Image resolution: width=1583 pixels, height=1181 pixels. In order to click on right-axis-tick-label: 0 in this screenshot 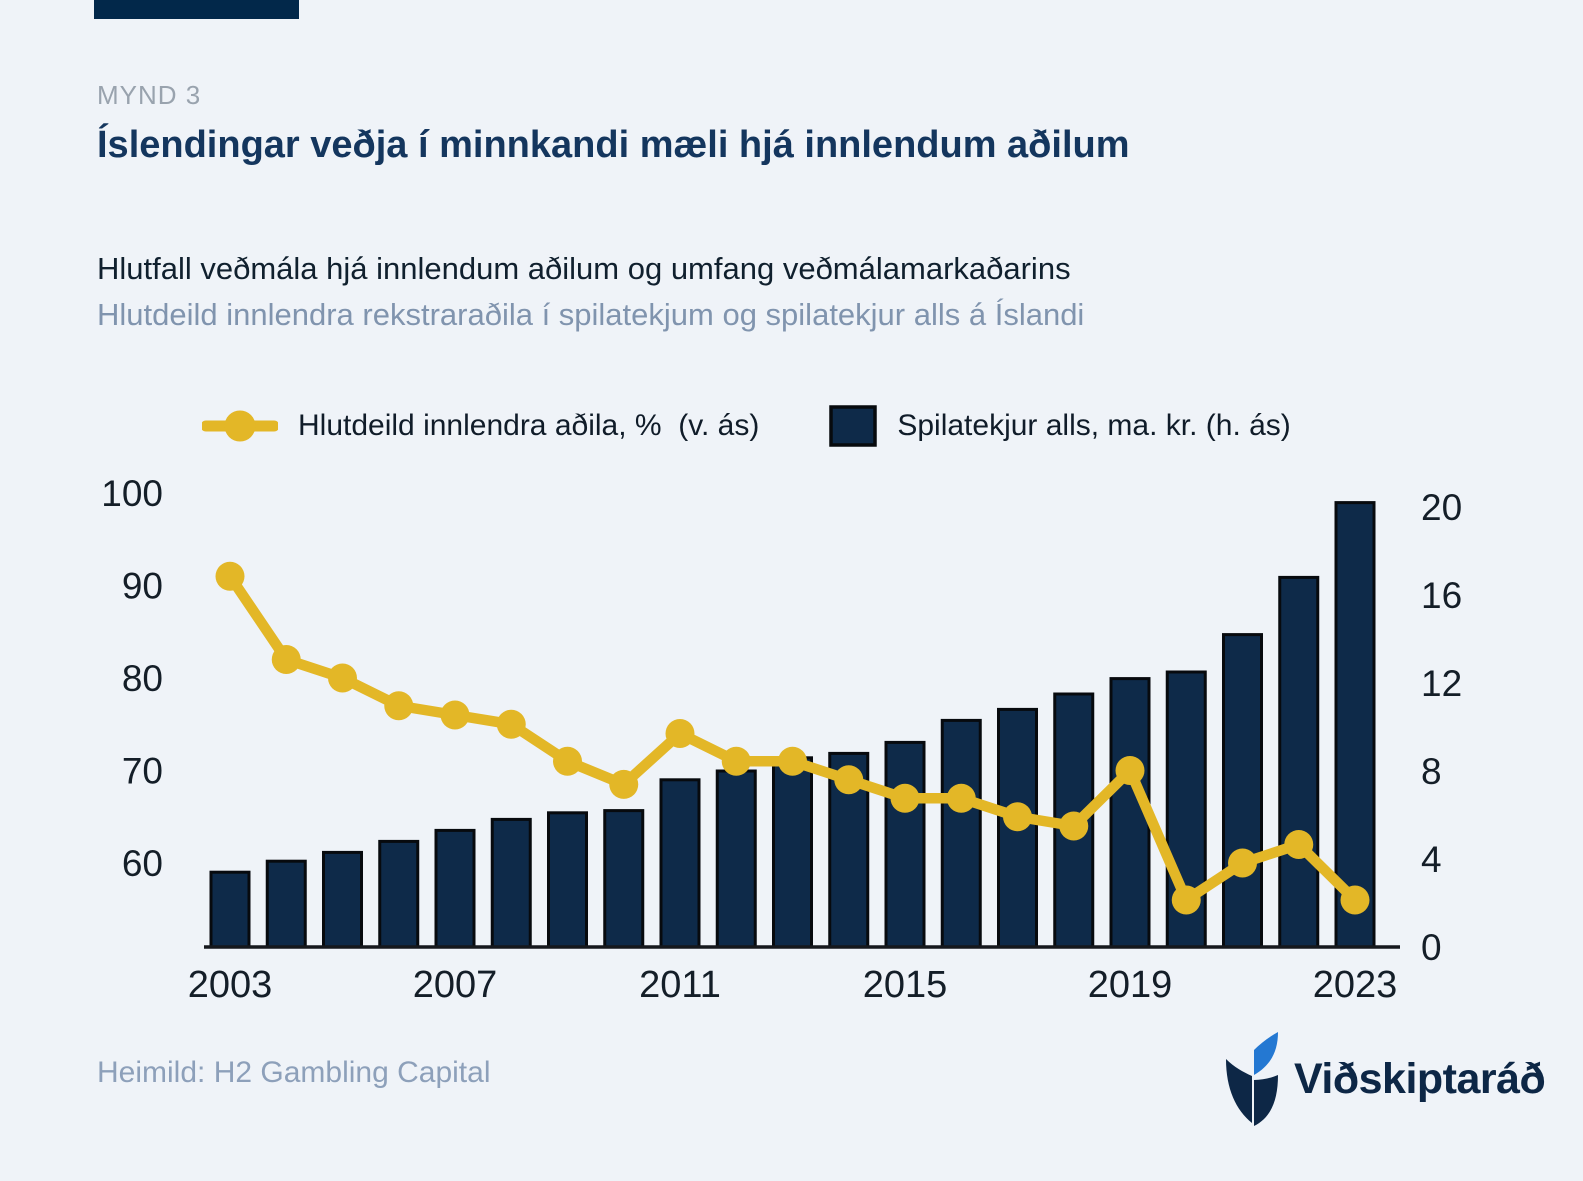, I will do `click(1431, 947)`.